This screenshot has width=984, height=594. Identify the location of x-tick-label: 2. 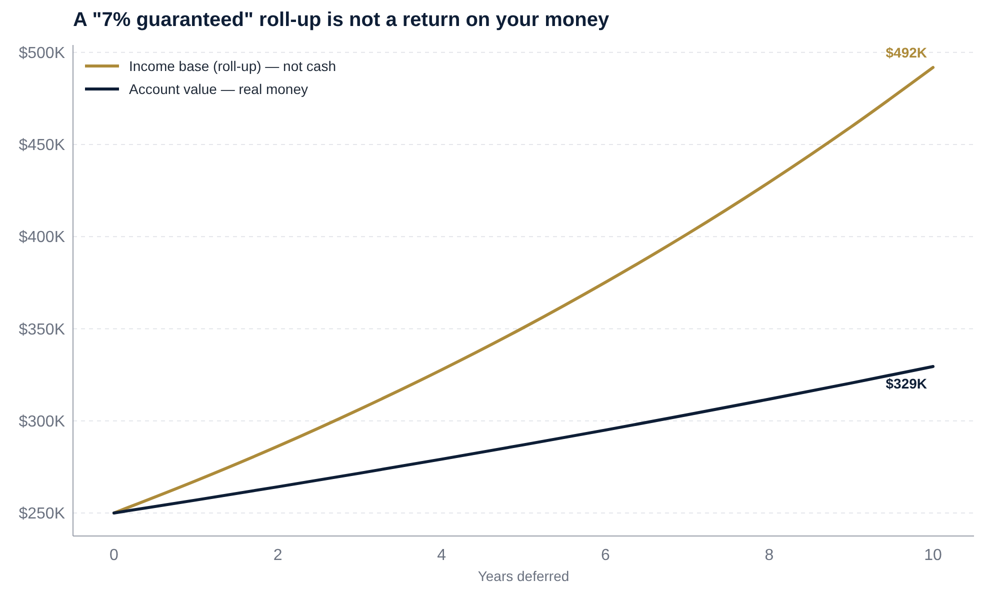
(277, 555).